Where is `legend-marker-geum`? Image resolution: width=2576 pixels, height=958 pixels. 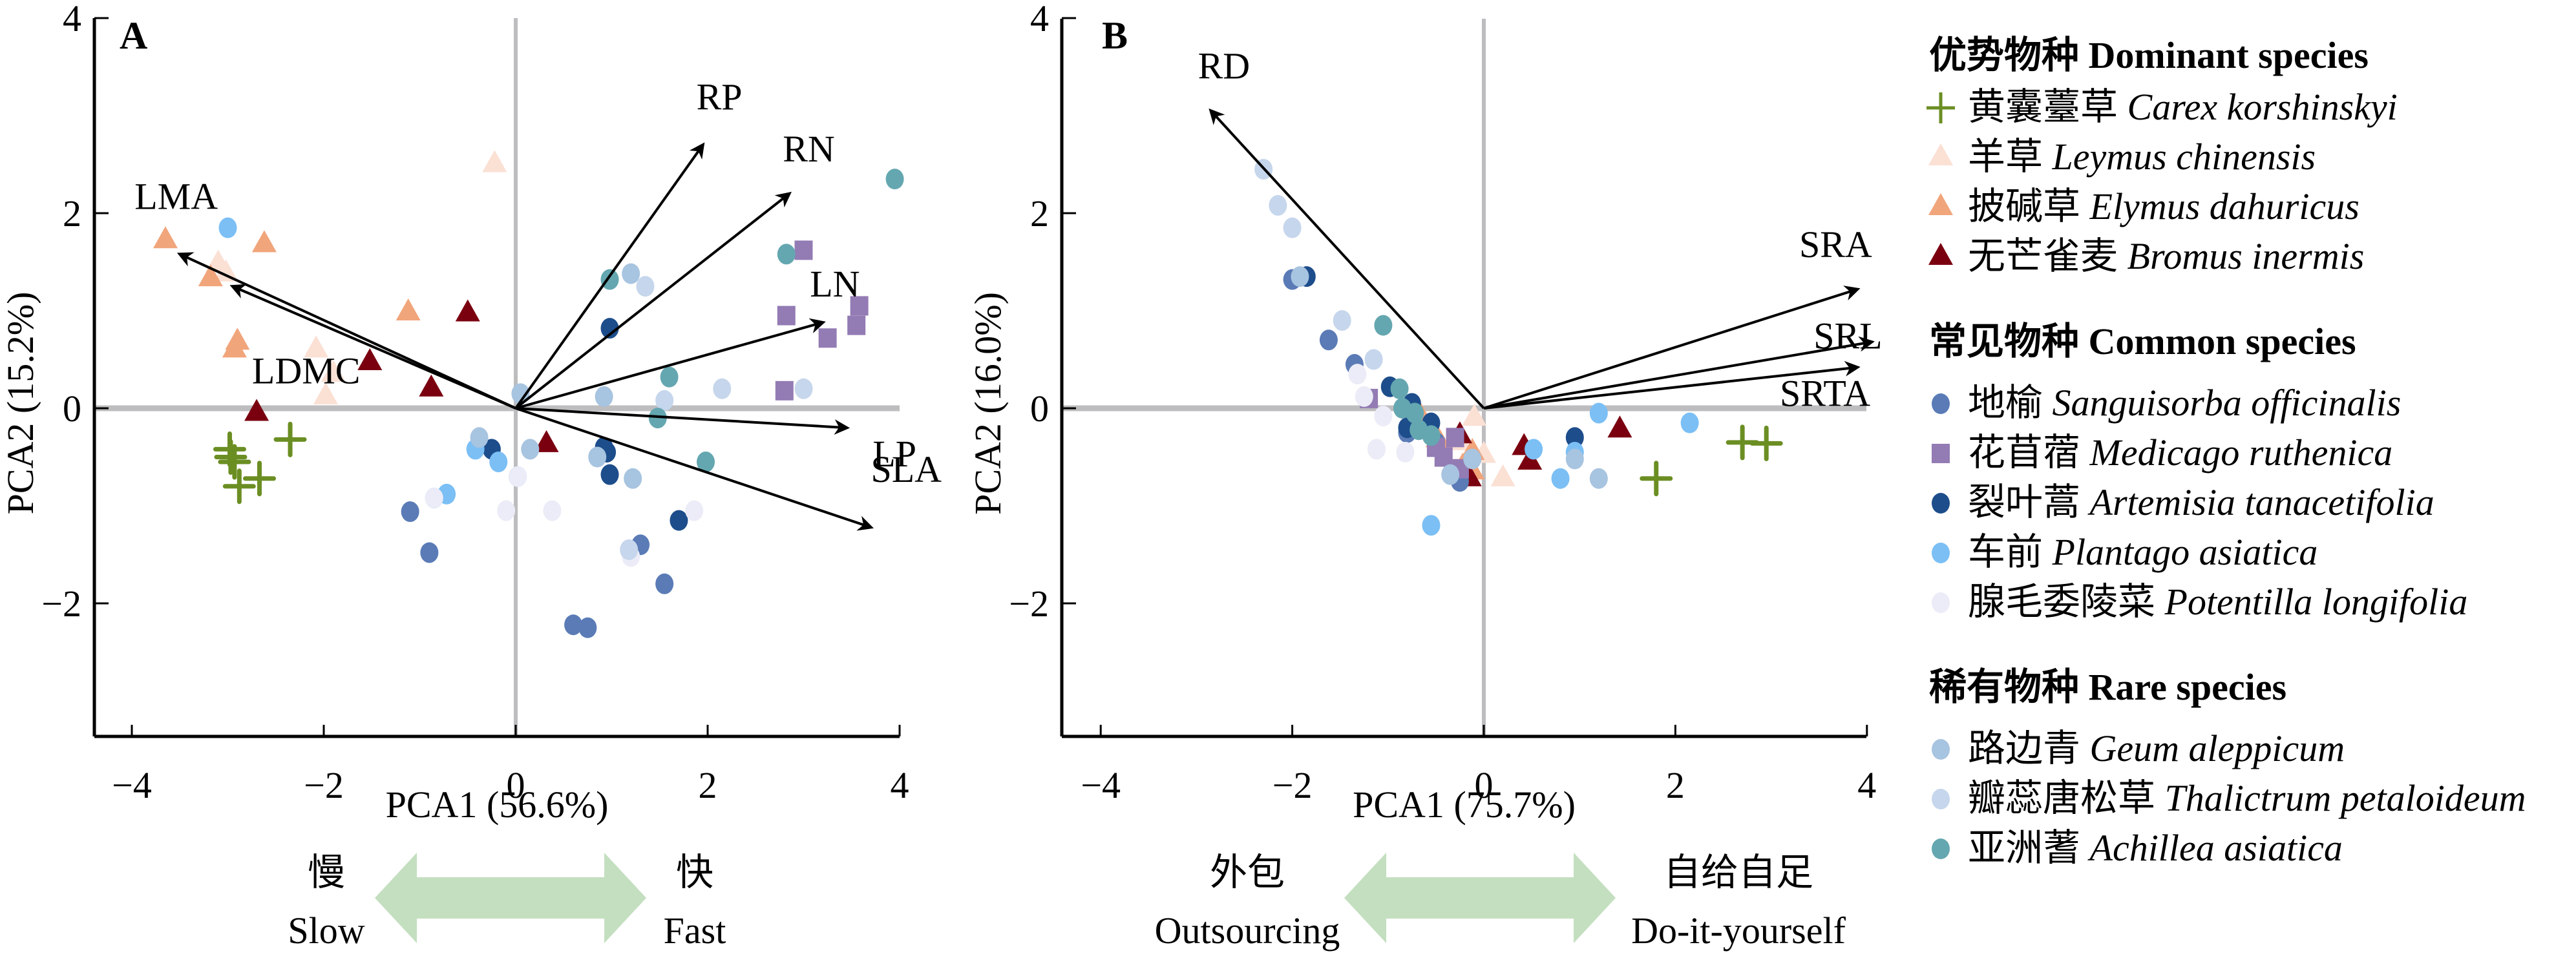 legend-marker-geum is located at coordinates (1941, 749).